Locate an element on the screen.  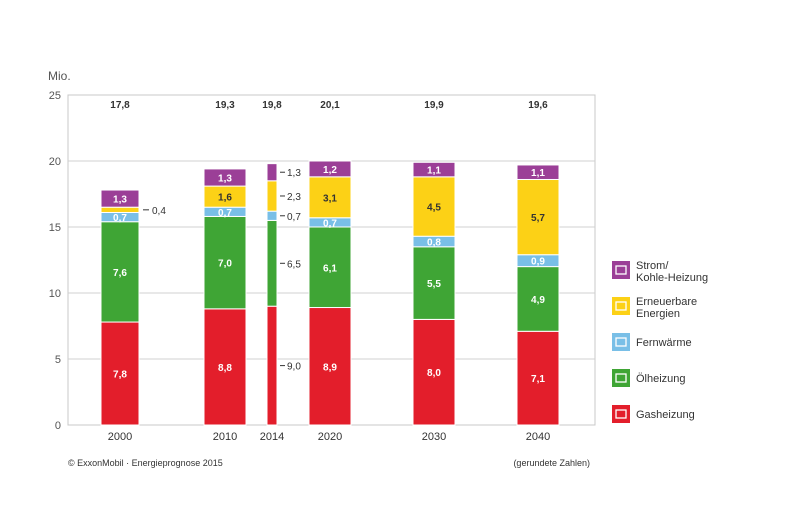
legend-label: Strom/ is located at coordinates (652, 266).